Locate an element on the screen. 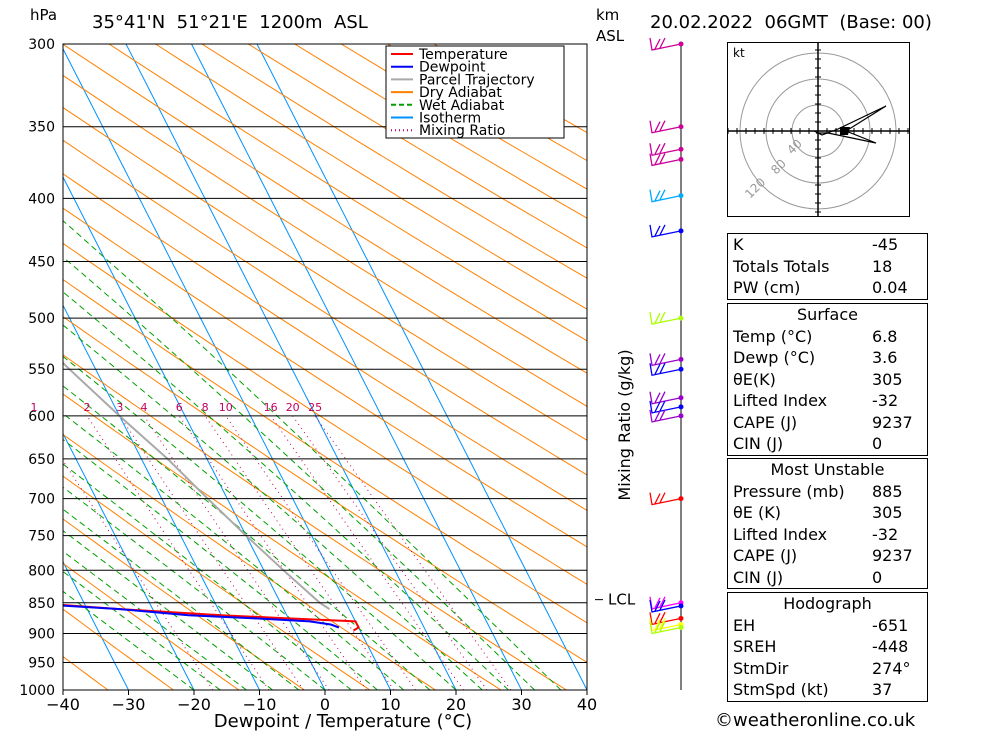 The width and height of the screenshot is (1000, 733). station-location: 35°41'N 51°21'E 1200m ASL is located at coordinates (230, 22).